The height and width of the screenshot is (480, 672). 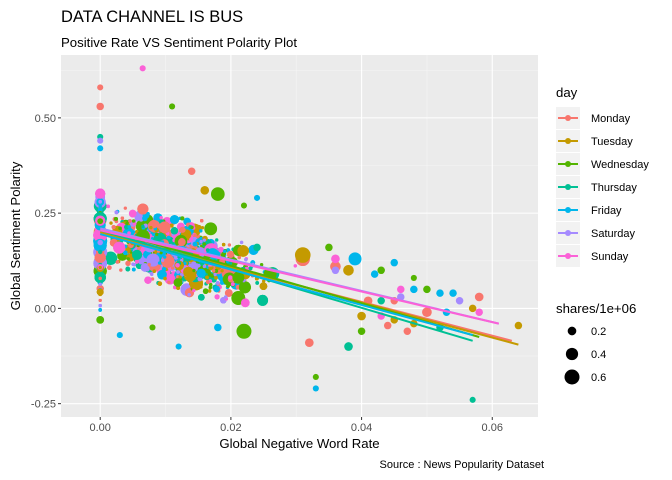 I want to click on legend-key-point-friday, so click(x=568, y=210).